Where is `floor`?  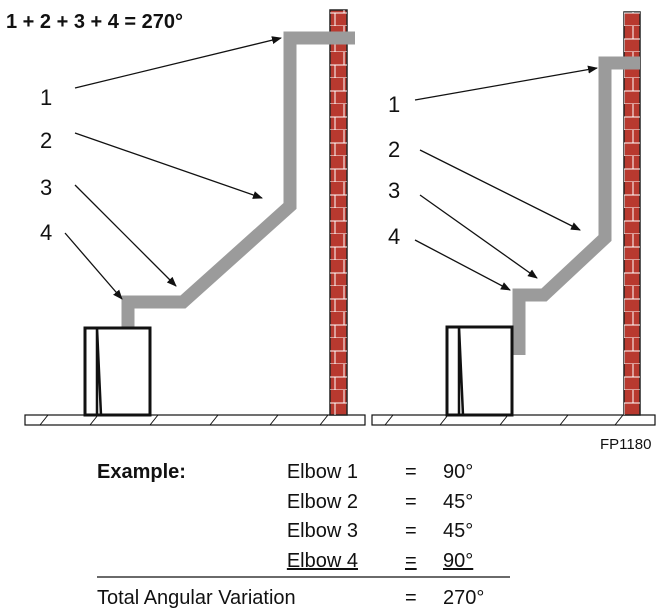 floor is located at coordinates (195, 420).